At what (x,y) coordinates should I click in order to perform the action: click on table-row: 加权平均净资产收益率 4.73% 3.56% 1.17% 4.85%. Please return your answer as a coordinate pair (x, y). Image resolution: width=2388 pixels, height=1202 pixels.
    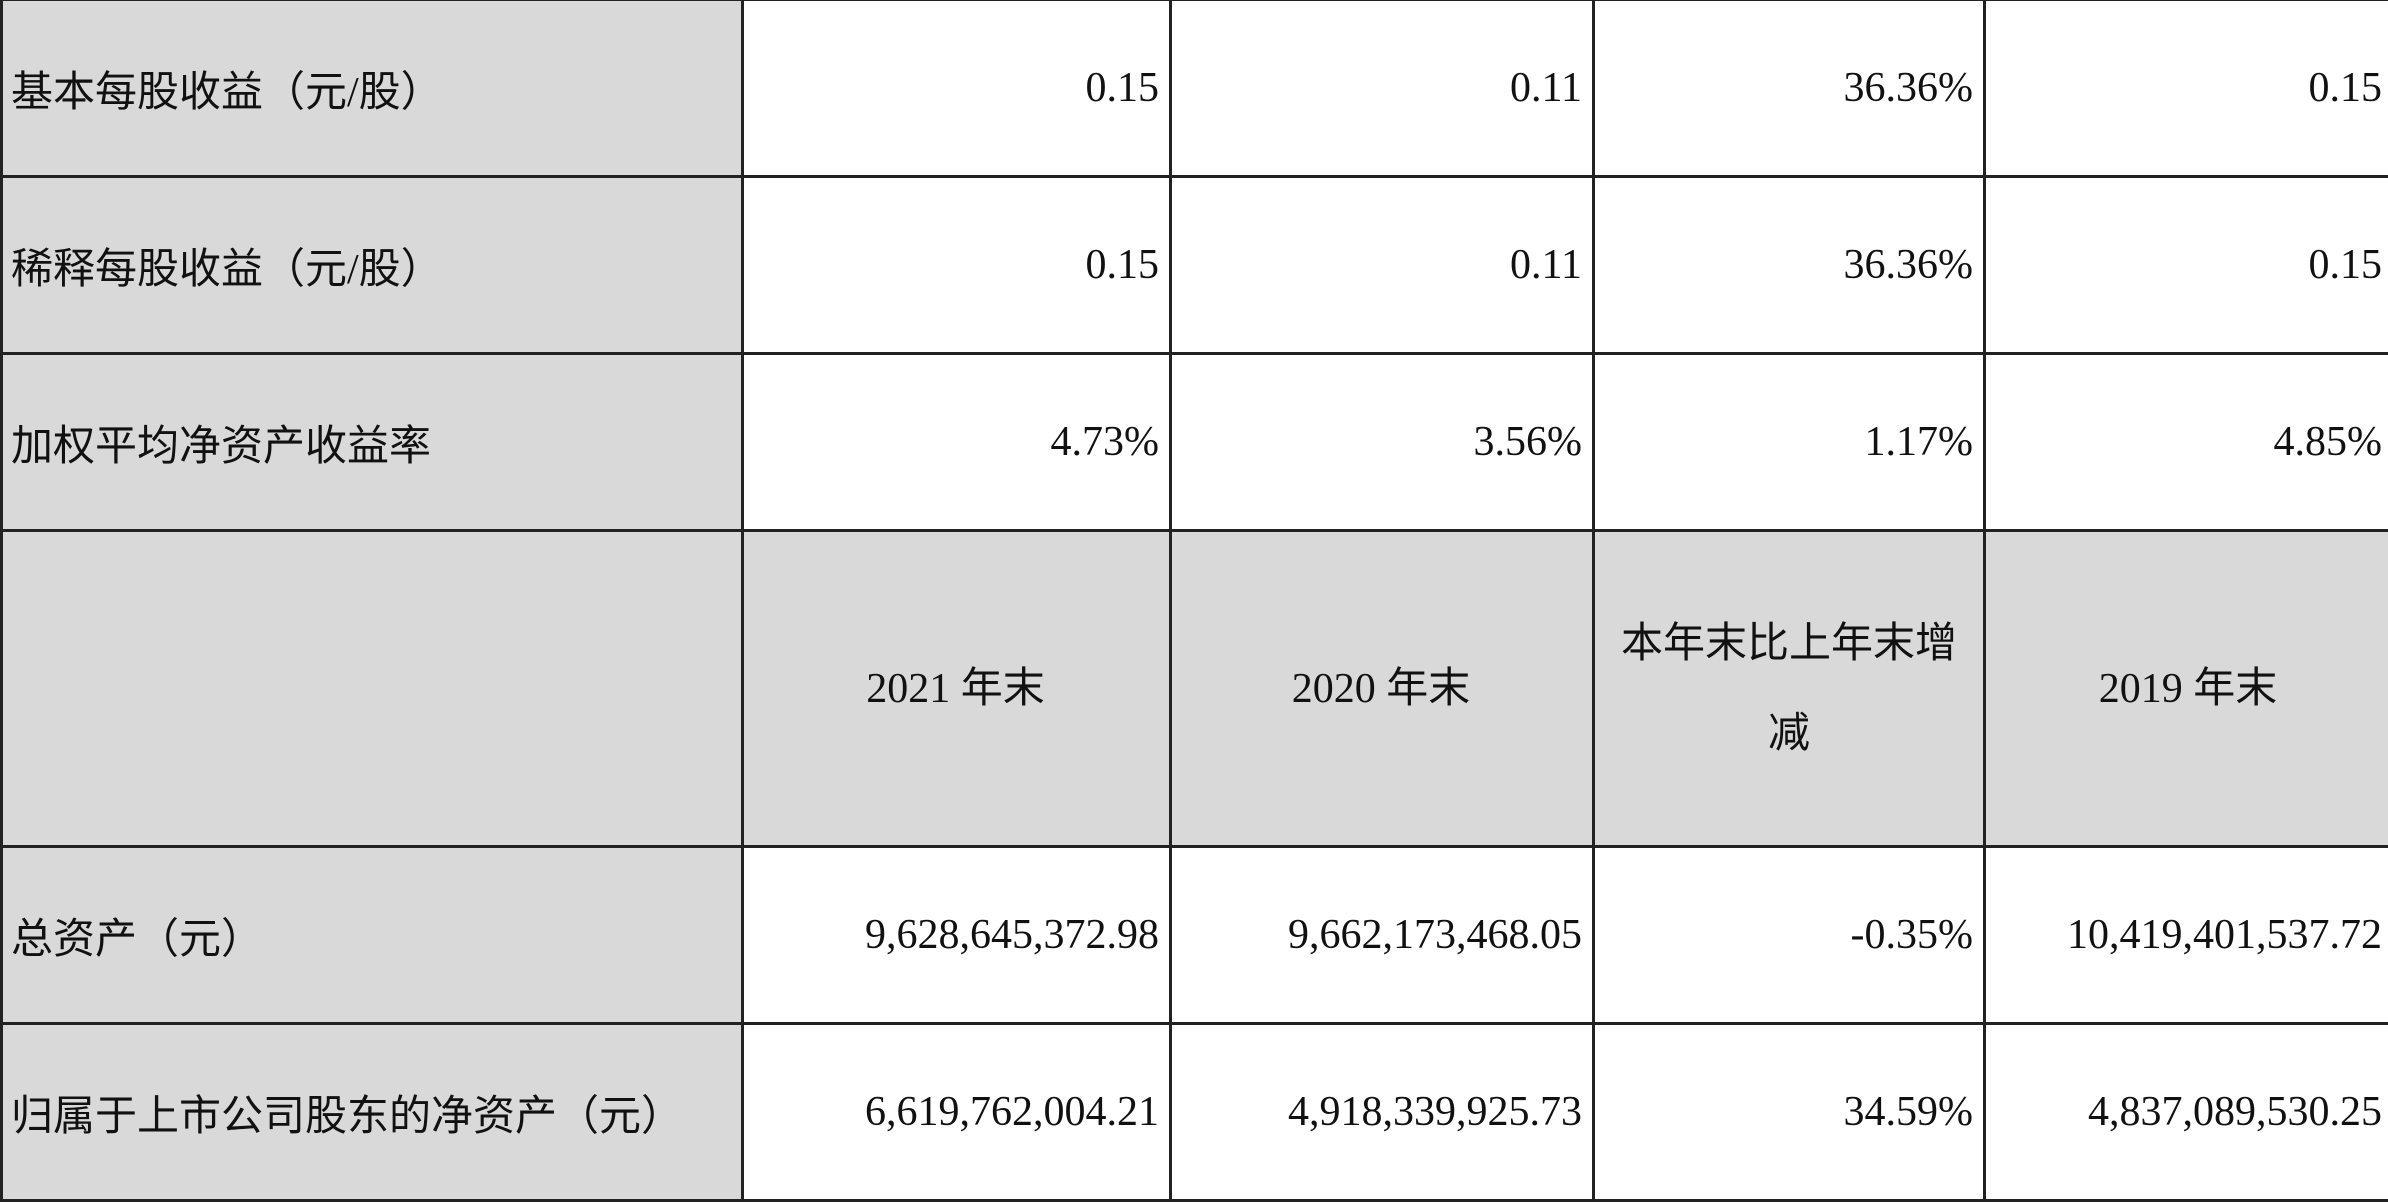
    Looking at the image, I should click on (1195, 442).